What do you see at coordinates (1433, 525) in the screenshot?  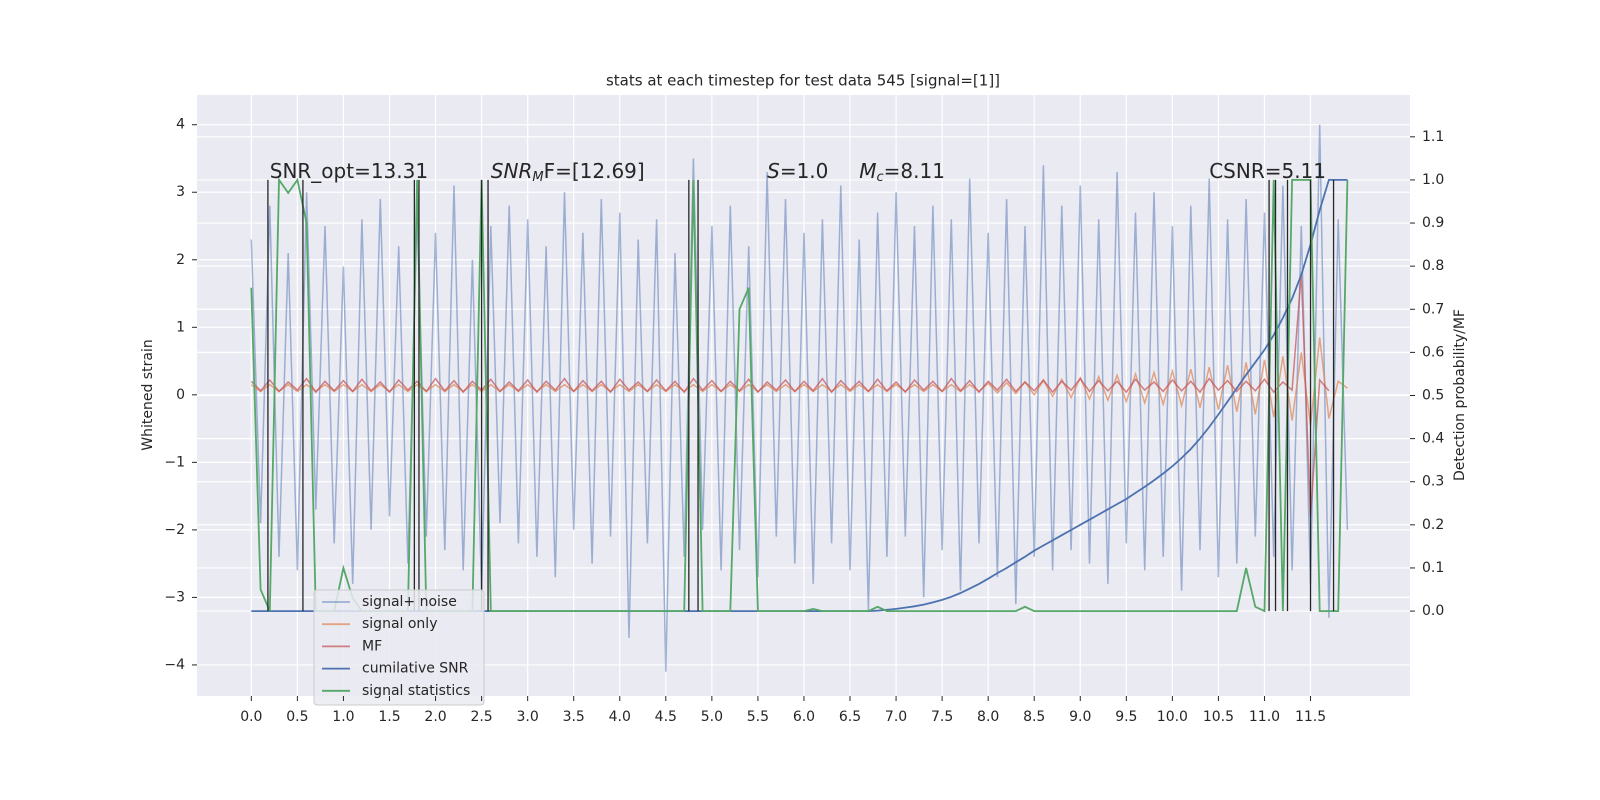 I see `y2-tick-label: 0.2` at bounding box center [1433, 525].